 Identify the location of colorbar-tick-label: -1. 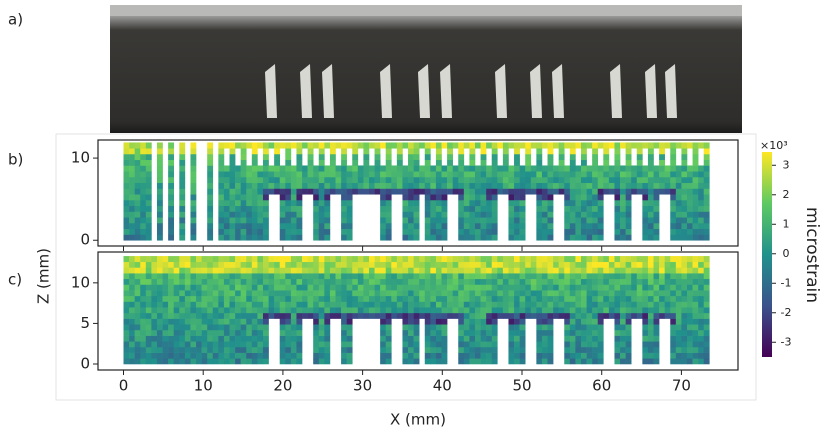
(786, 282).